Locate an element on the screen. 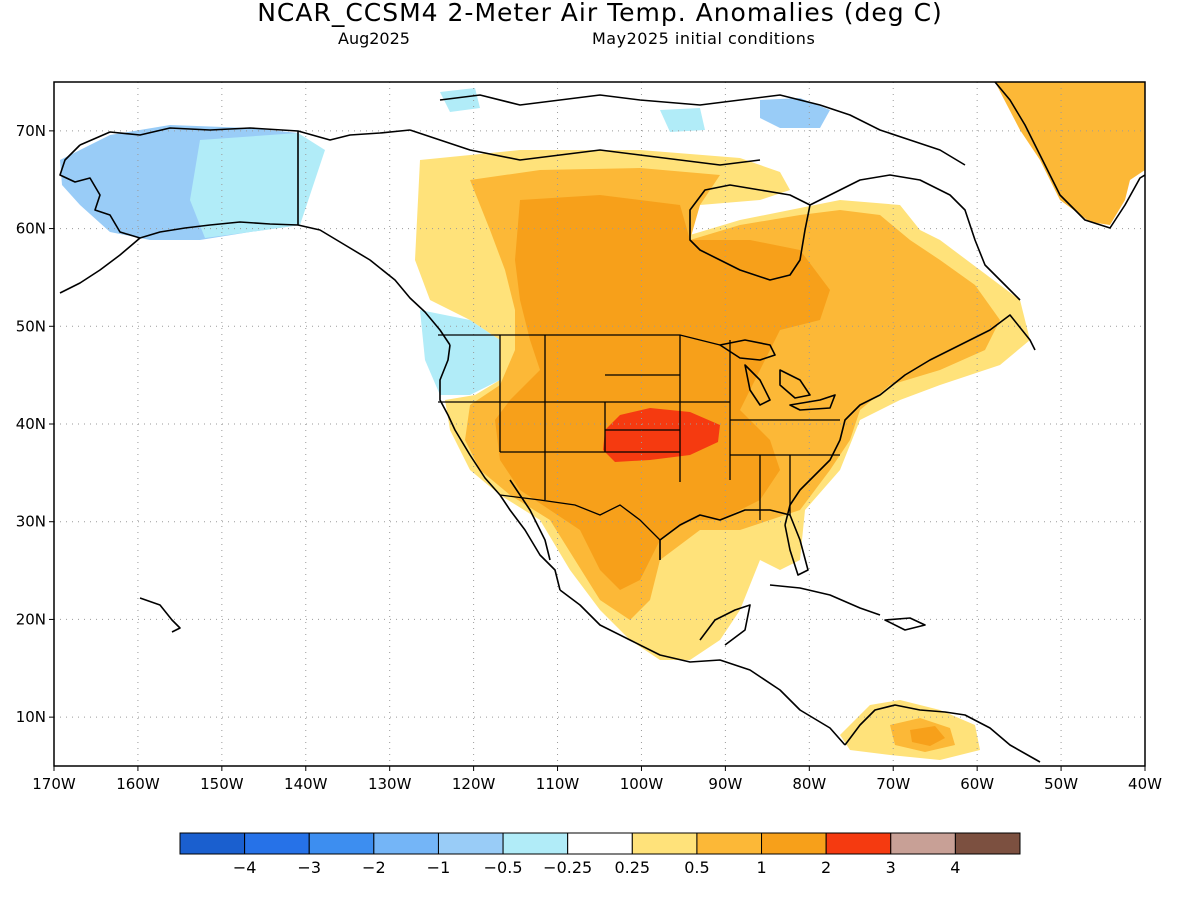  alaska-coast is located at coordinates (265, 236).